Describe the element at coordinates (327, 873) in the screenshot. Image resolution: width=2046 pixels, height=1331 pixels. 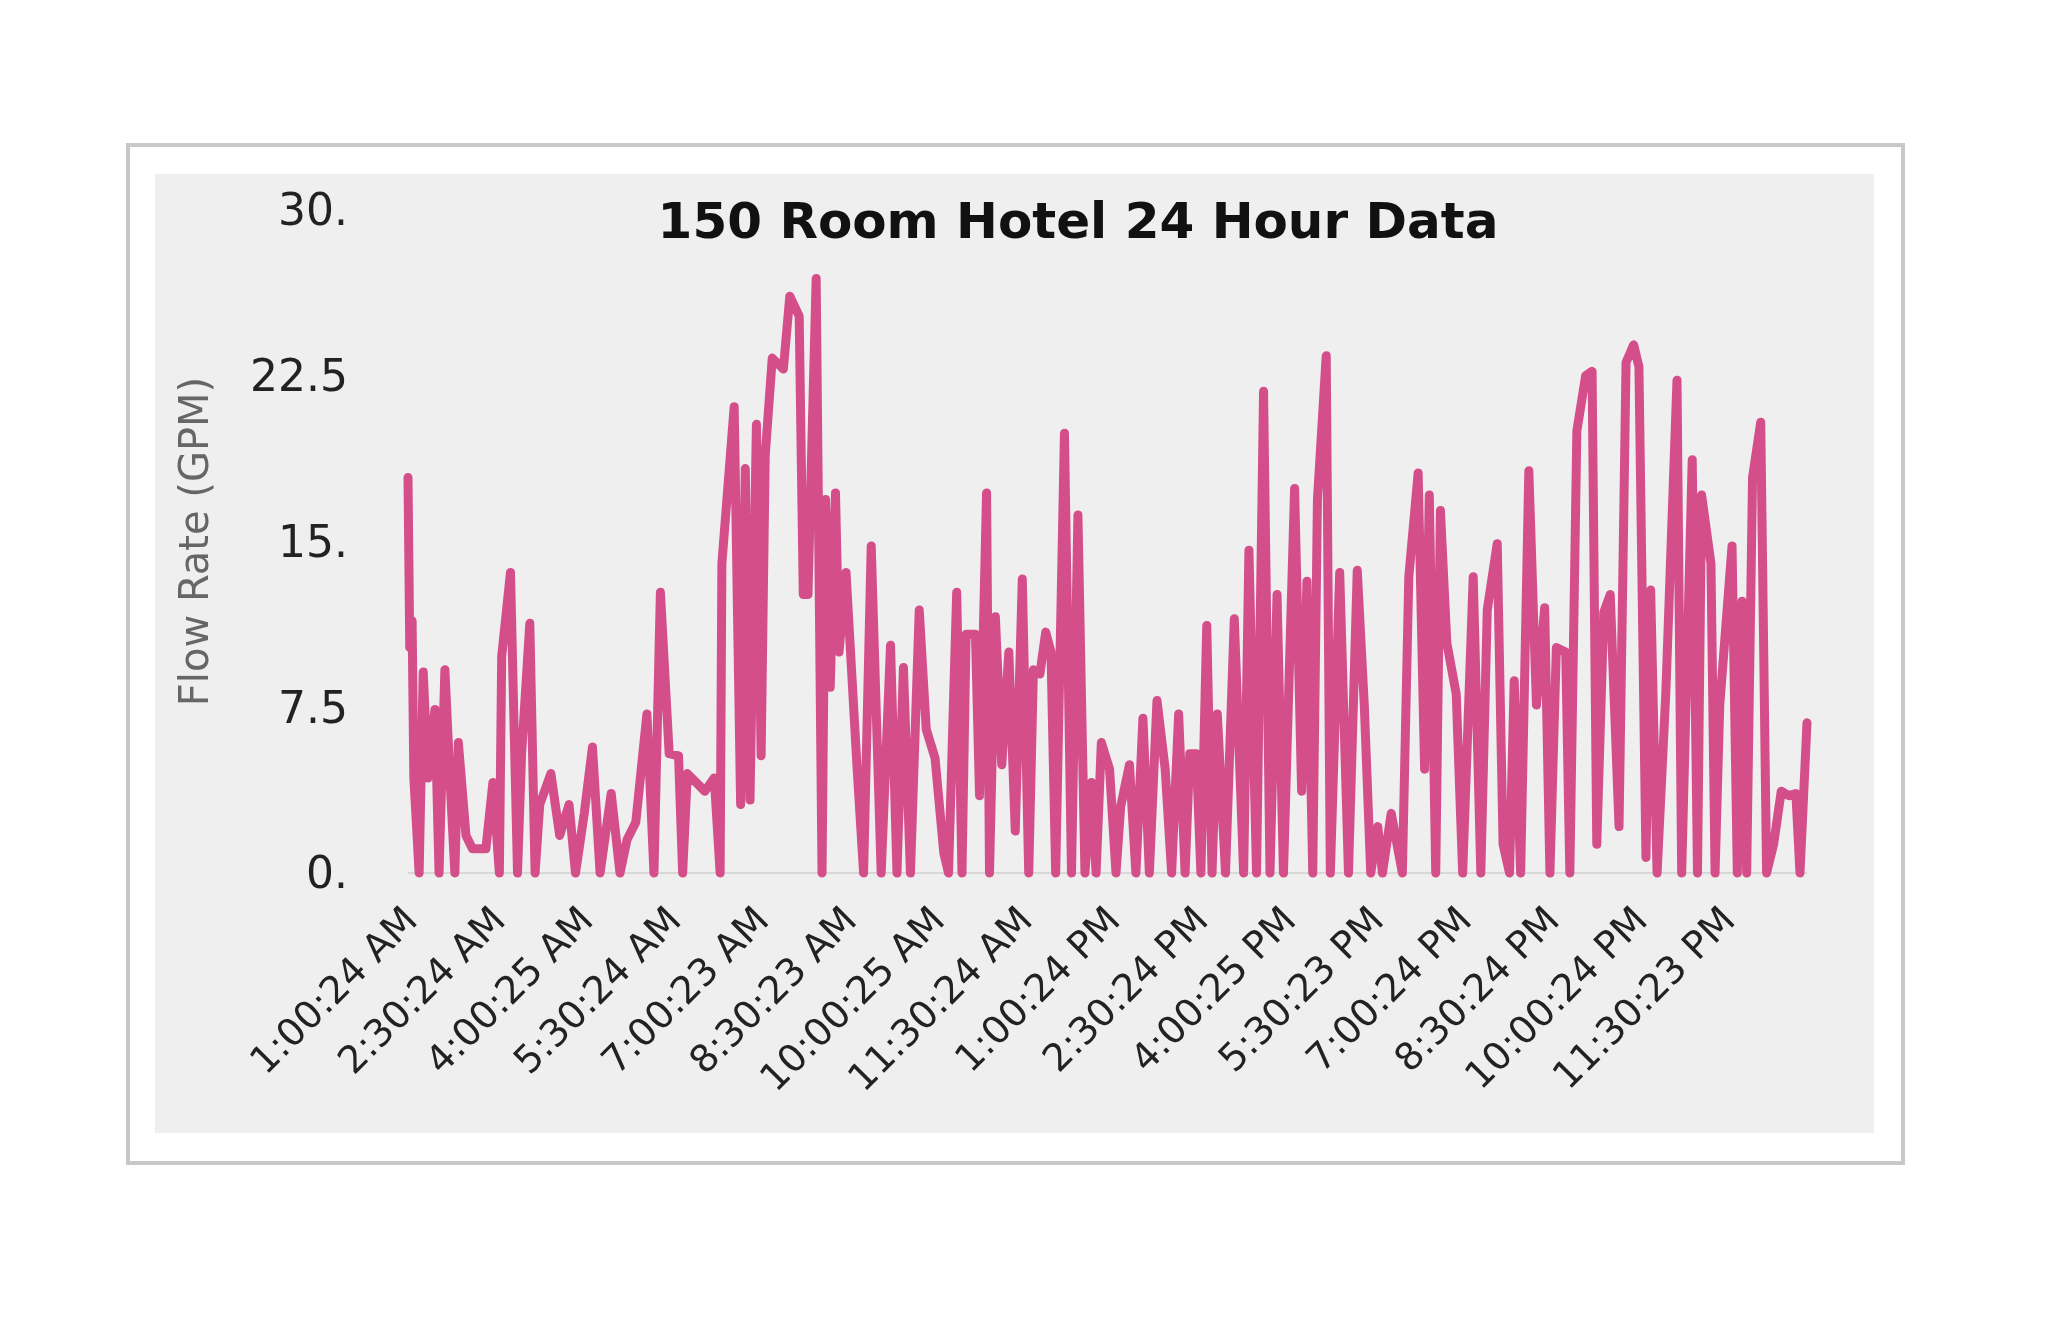
I see `y-tick-label: 0.` at that location.